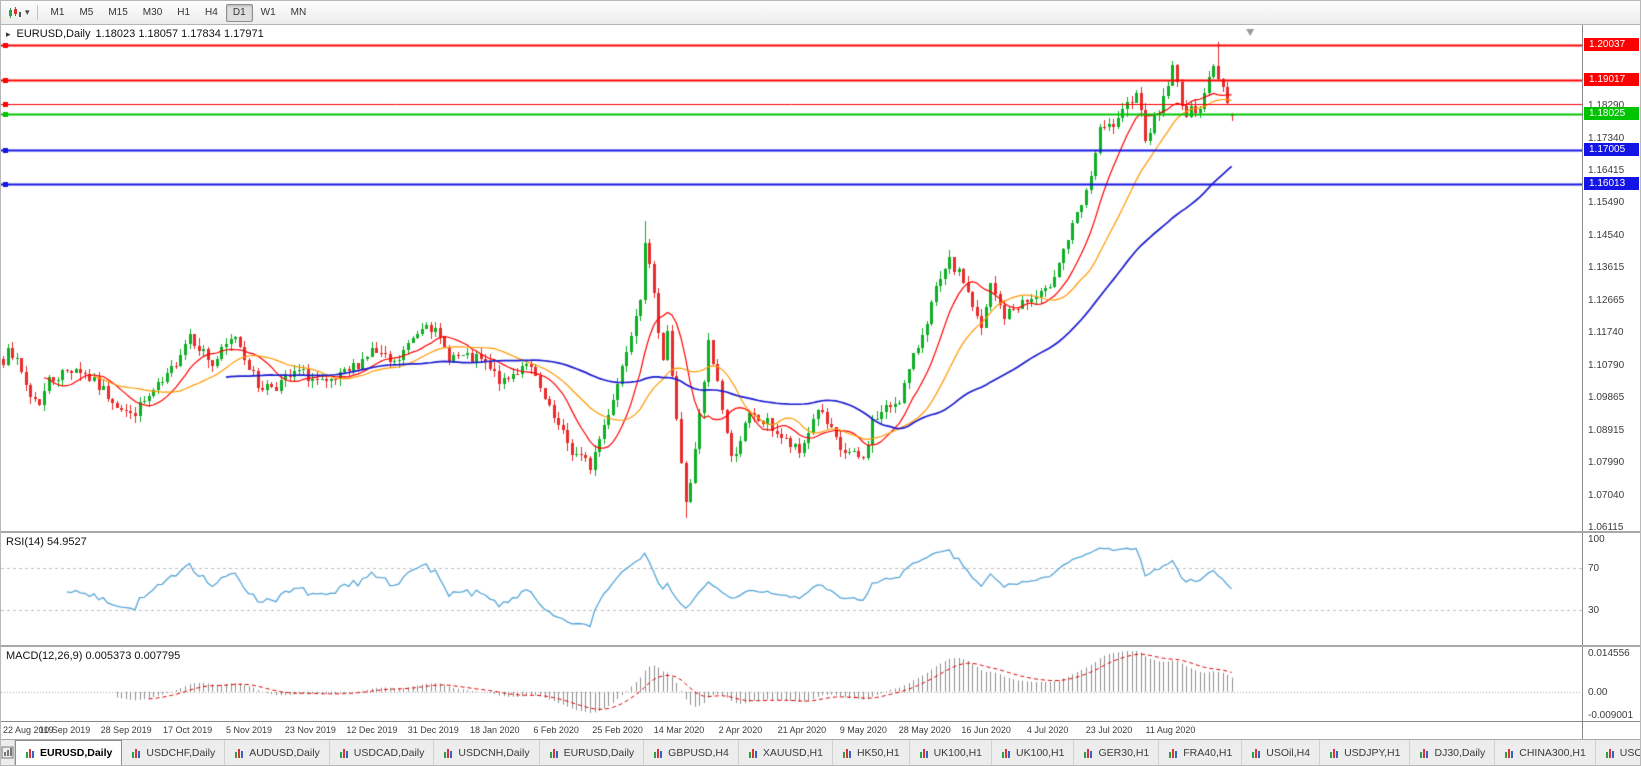 The height and width of the screenshot is (766, 1641). Describe the element at coordinates (1372, 752) in the screenshot. I see `tab-label: USDJPY,H1` at that location.